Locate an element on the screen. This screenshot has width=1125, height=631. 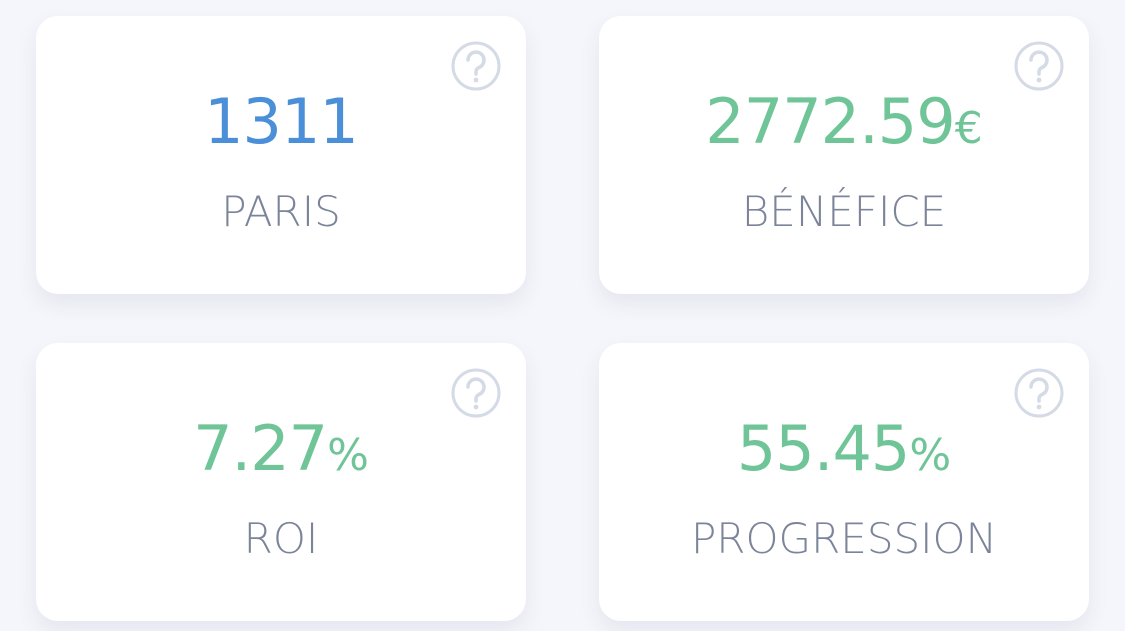
stat-label: PARIS is located at coordinates (281, 211).